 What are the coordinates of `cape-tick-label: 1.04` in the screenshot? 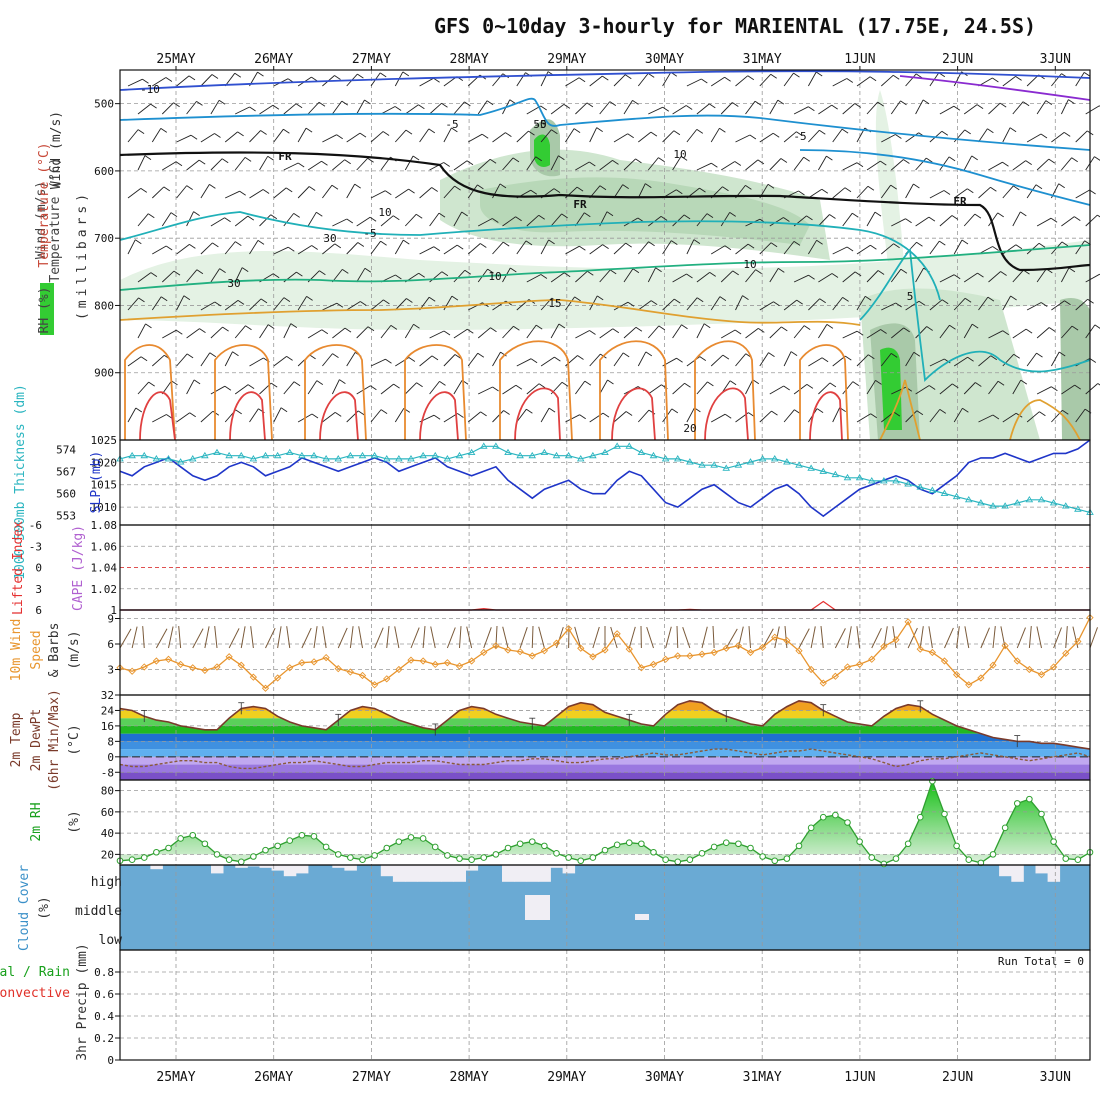 It's located at (104, 568).